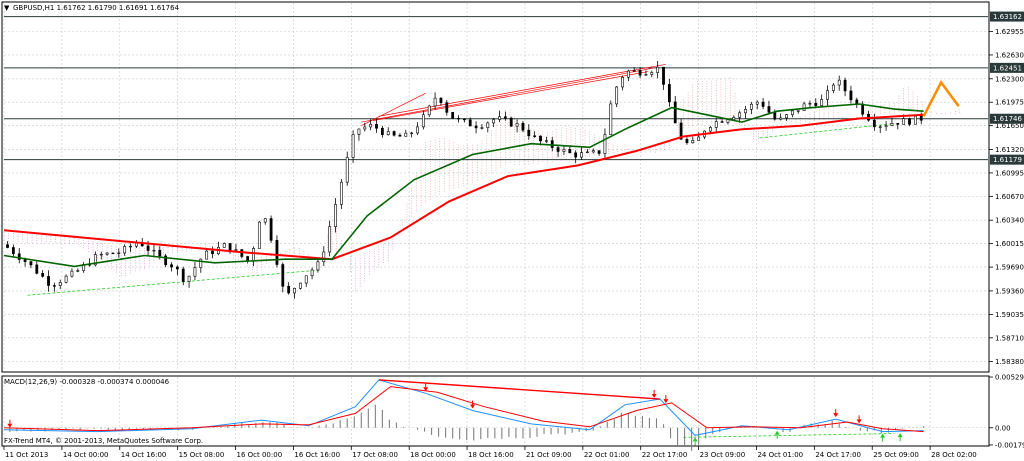  I want to click on chart-menu-arrow-icon: ▼, so click(7, 8).